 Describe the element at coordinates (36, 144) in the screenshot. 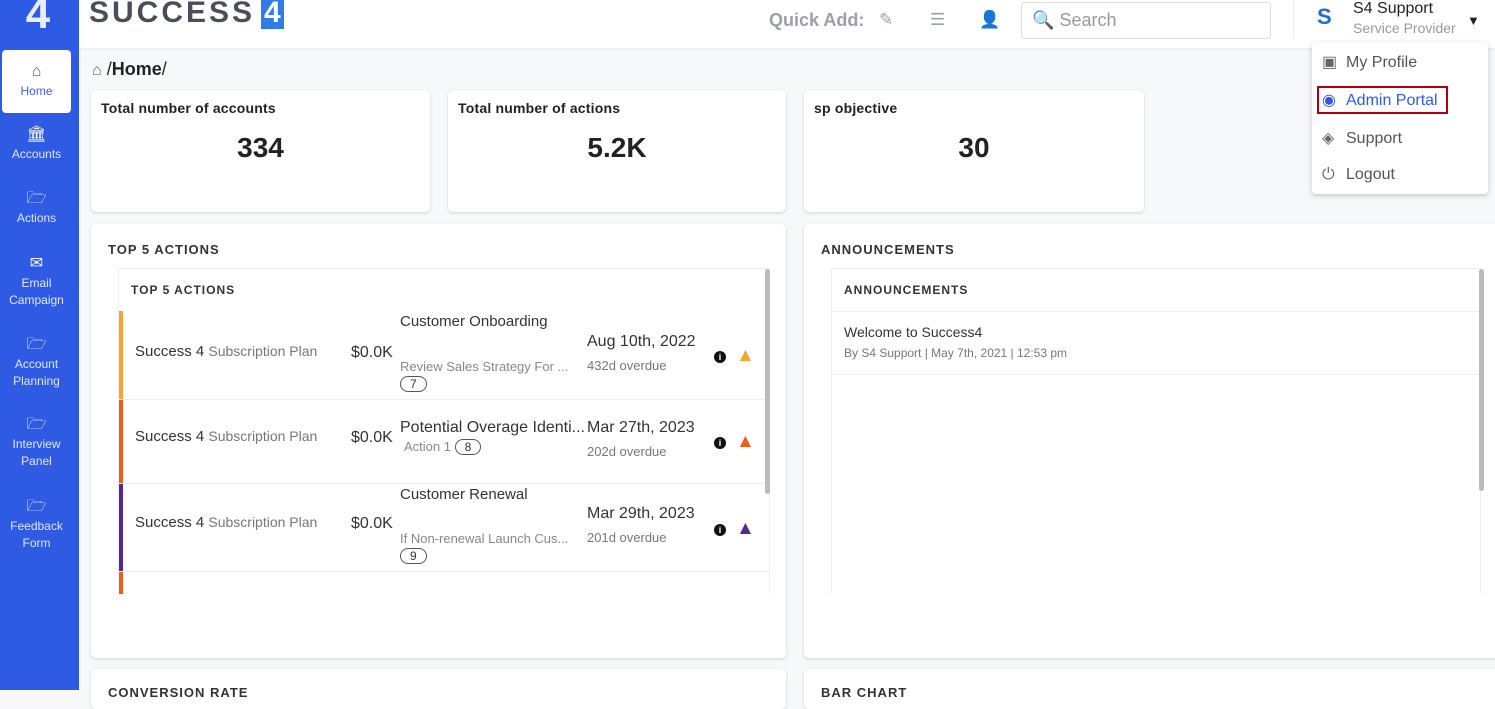

I see `sidebar-item-accounts: 🏛 Accounts` at that location.